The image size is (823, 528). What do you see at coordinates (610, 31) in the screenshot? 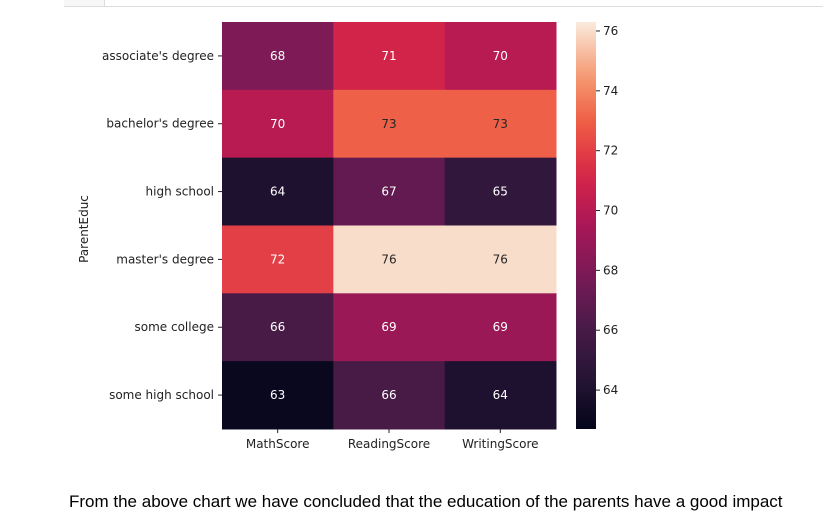
I see `colorbar-tick-label: 76` at bounding box center [610, 31].